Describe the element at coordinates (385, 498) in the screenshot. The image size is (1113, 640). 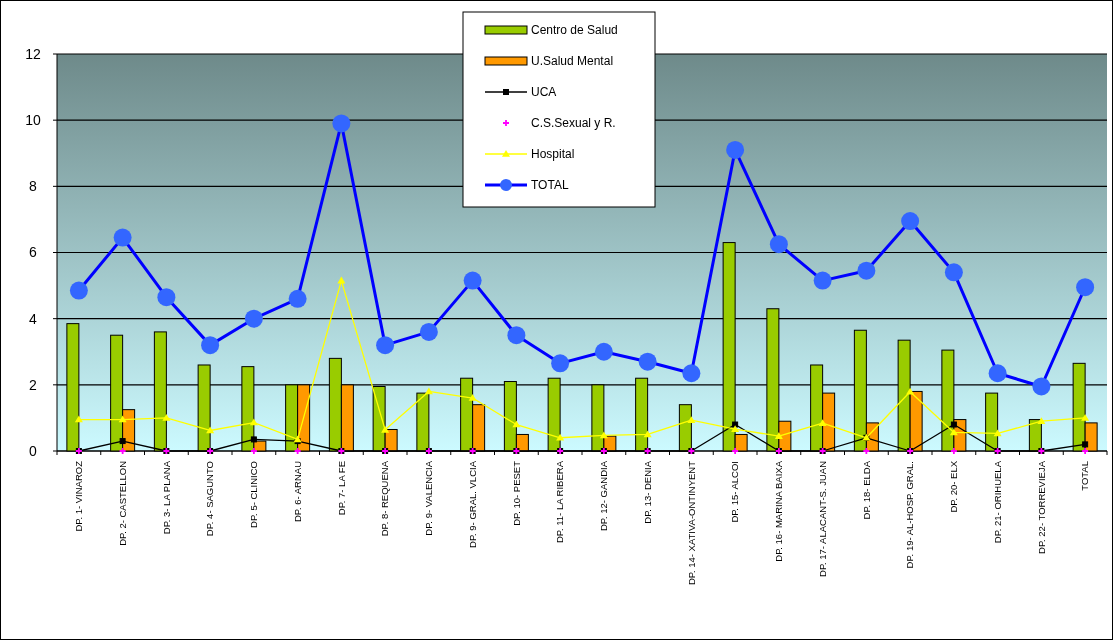
I see `x-tick-label: DP. 8- REQUENA` at that location.